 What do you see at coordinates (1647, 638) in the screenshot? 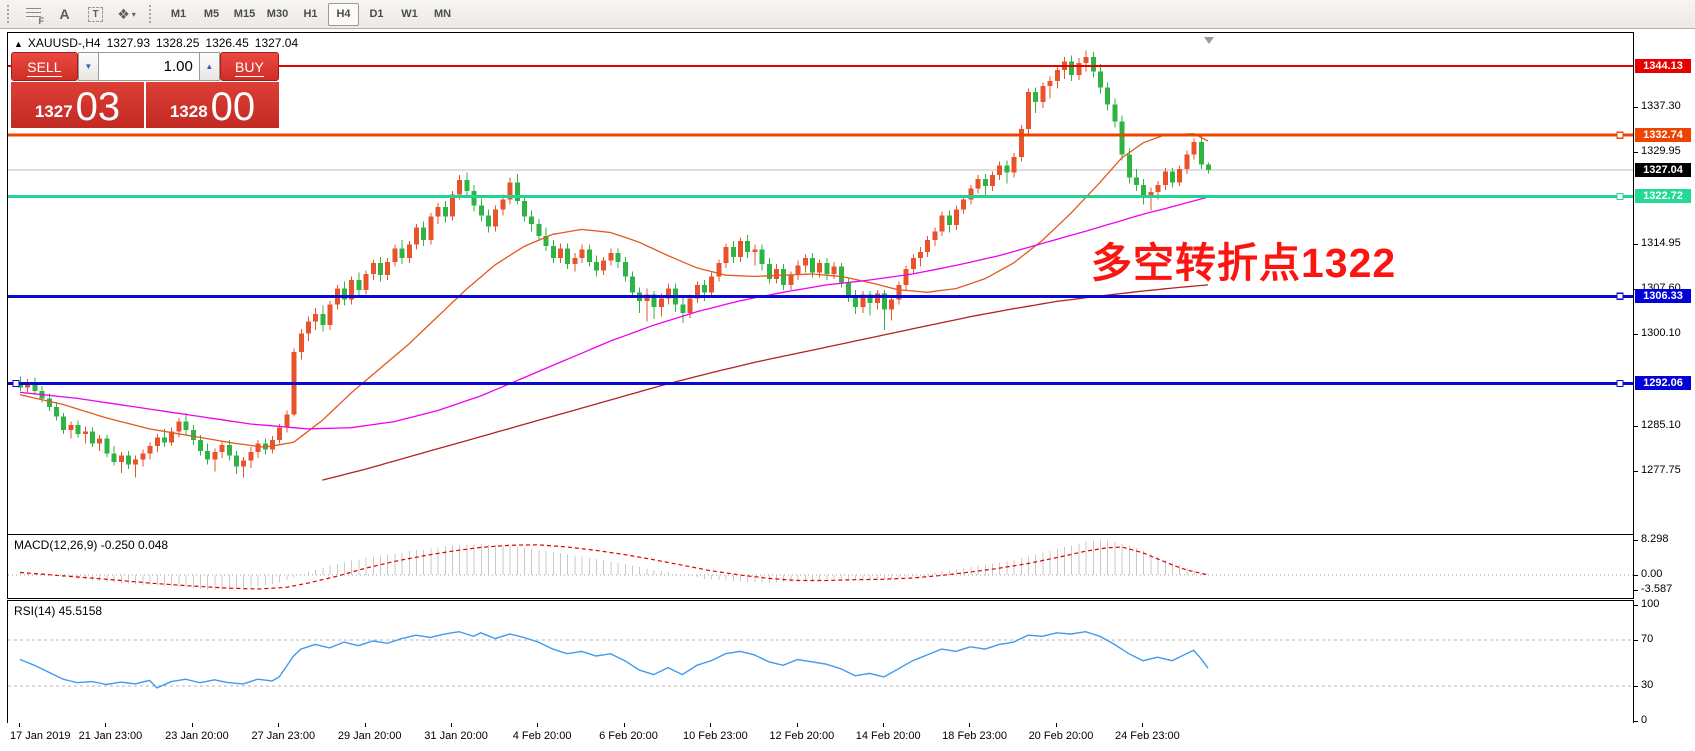
I see `rsi-tick-70: 70` at bounding box center [1647, 638].